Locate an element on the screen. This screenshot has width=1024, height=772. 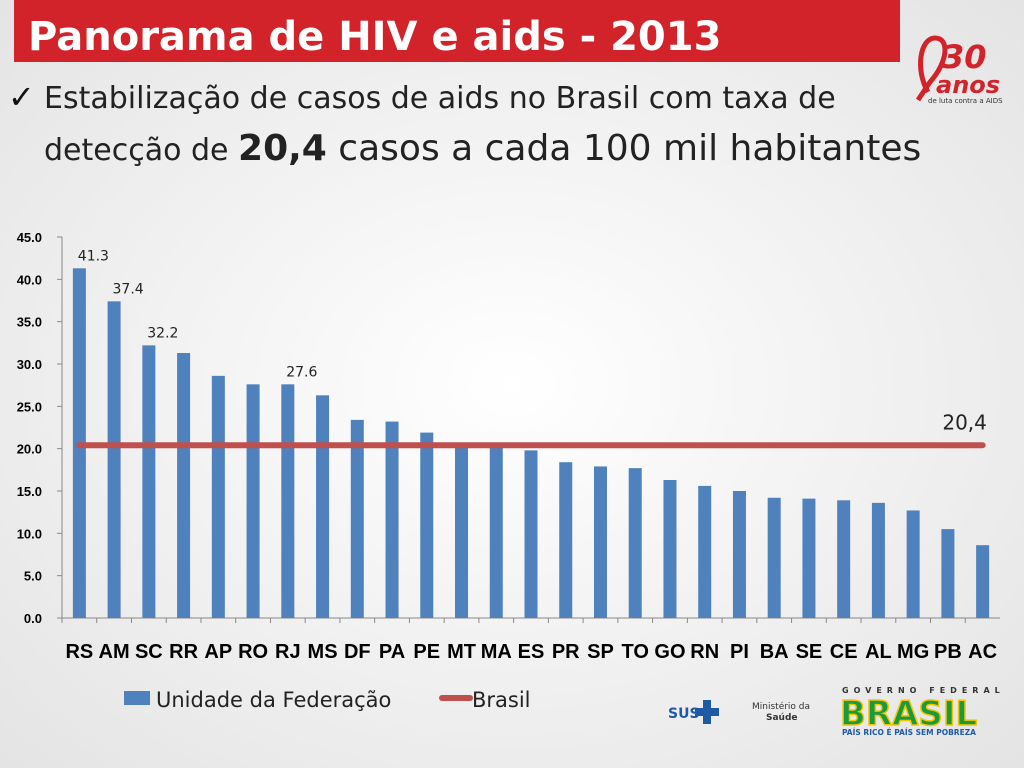
title-bar is located at coordinates (457, 31).